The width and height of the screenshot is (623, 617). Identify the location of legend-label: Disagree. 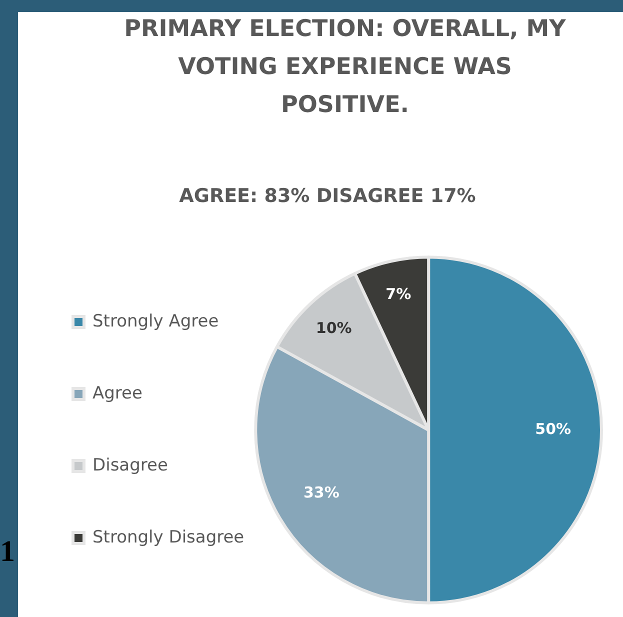
(130, 465).